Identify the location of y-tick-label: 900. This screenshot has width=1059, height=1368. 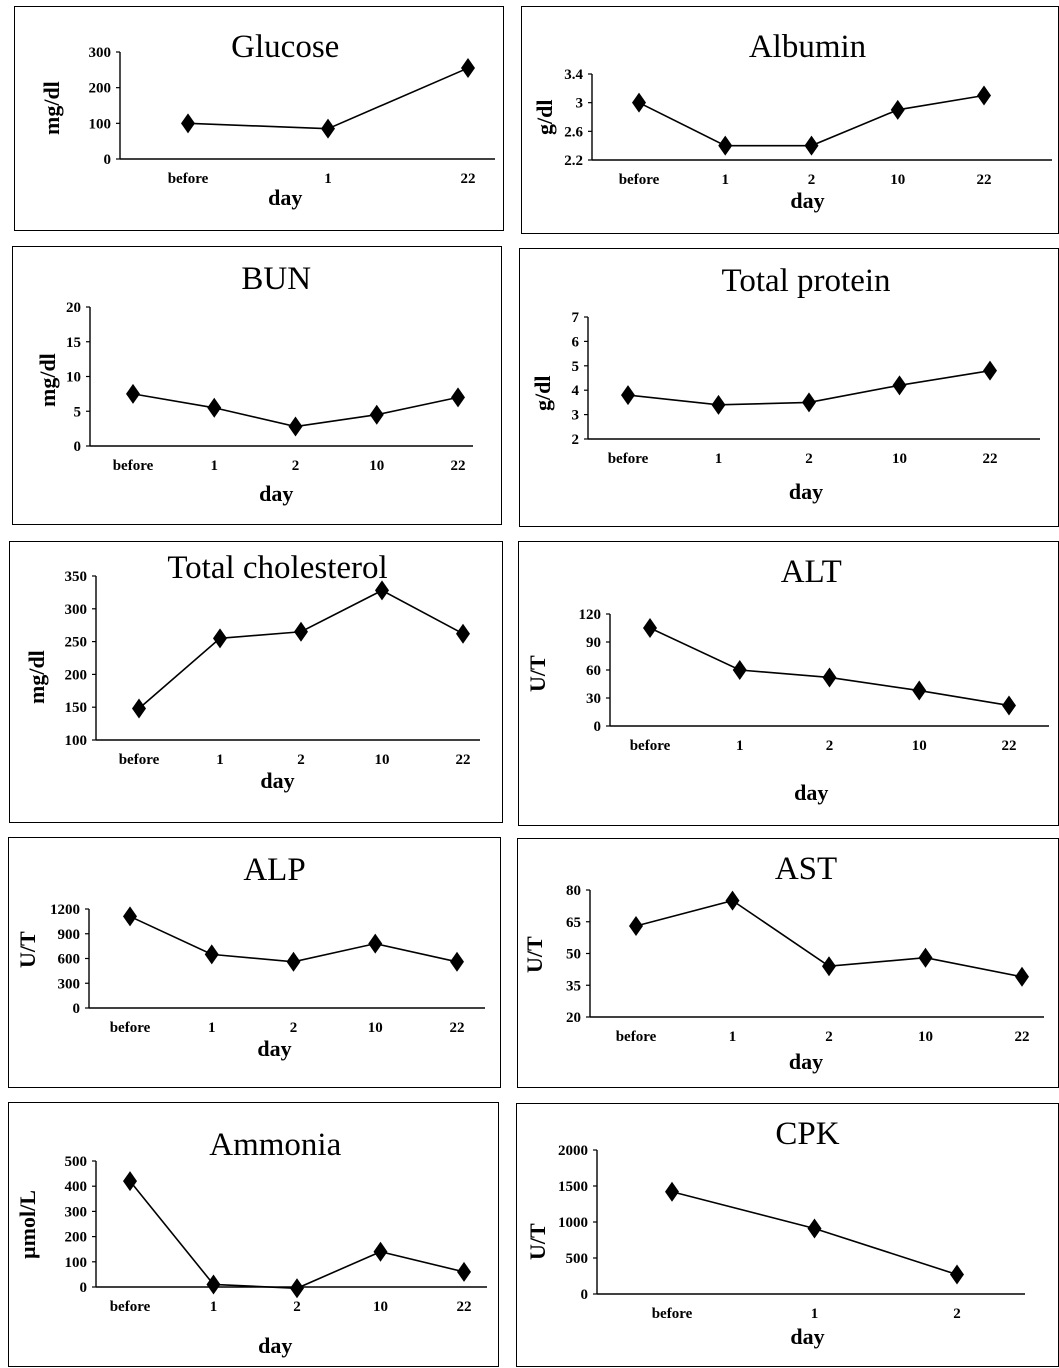
(69, 935).